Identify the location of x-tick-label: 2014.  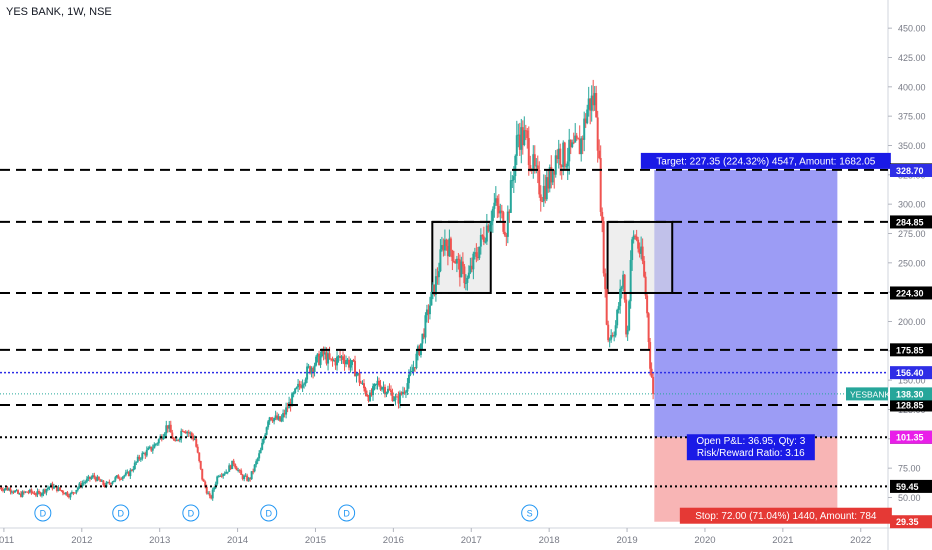
(237, 540).